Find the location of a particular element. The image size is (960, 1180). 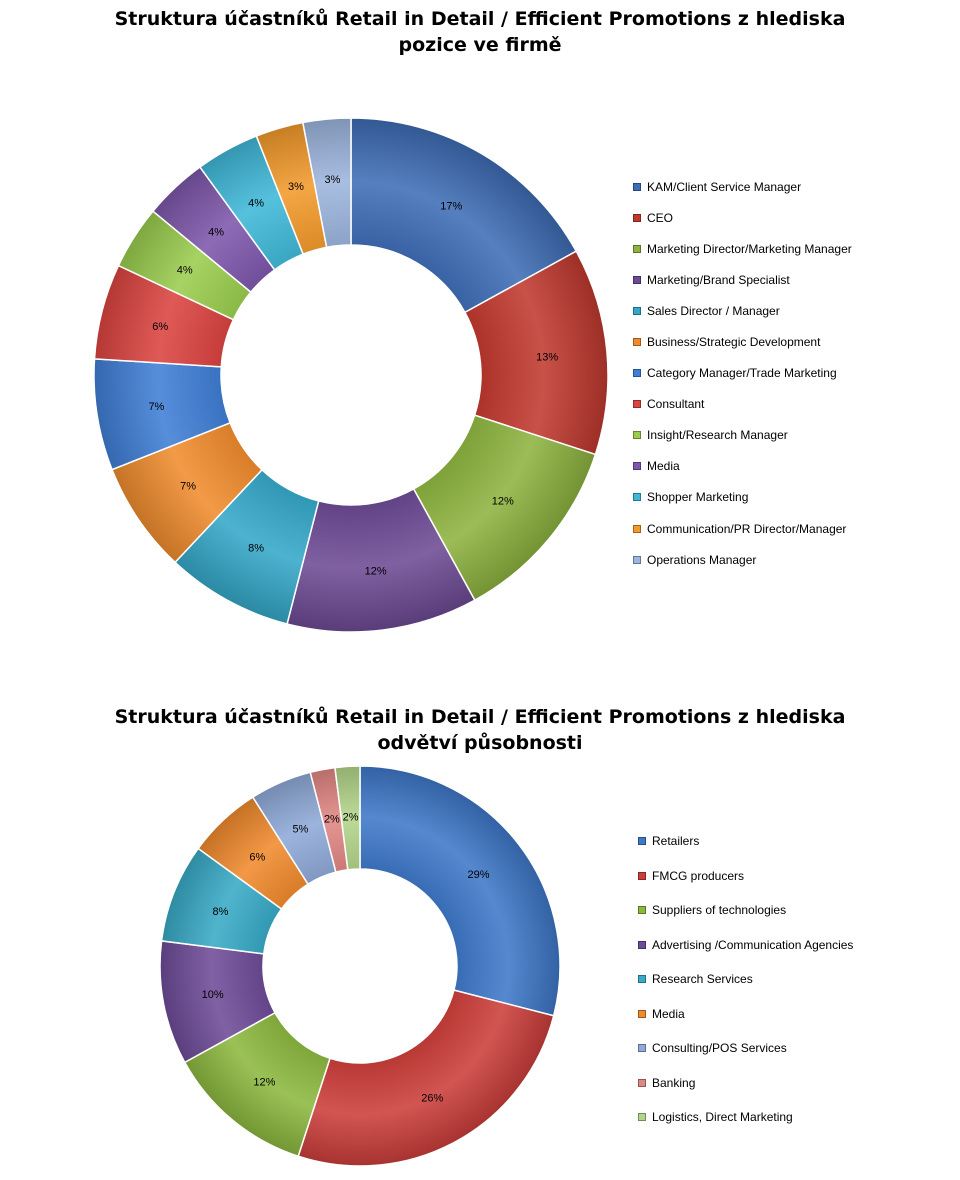

legend-label: Logistics, Direct Marketing is located at coordinates (722, 1117).